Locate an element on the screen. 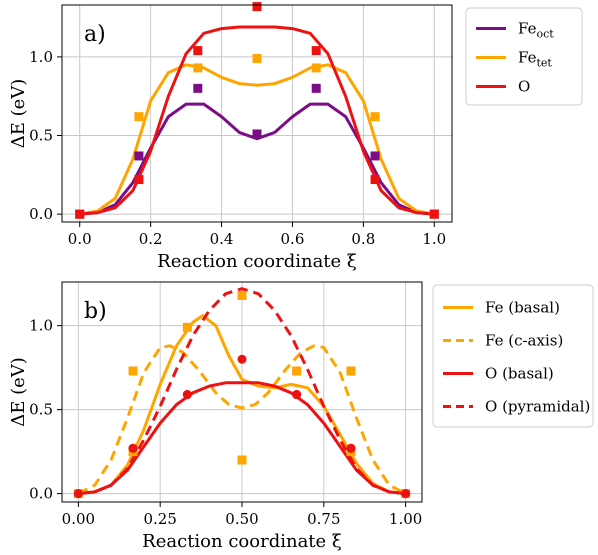 The width and height of the screenshot is (598, 555). panel-b-ytick-label-0: 0.0 is located at coordinates (41, 494).